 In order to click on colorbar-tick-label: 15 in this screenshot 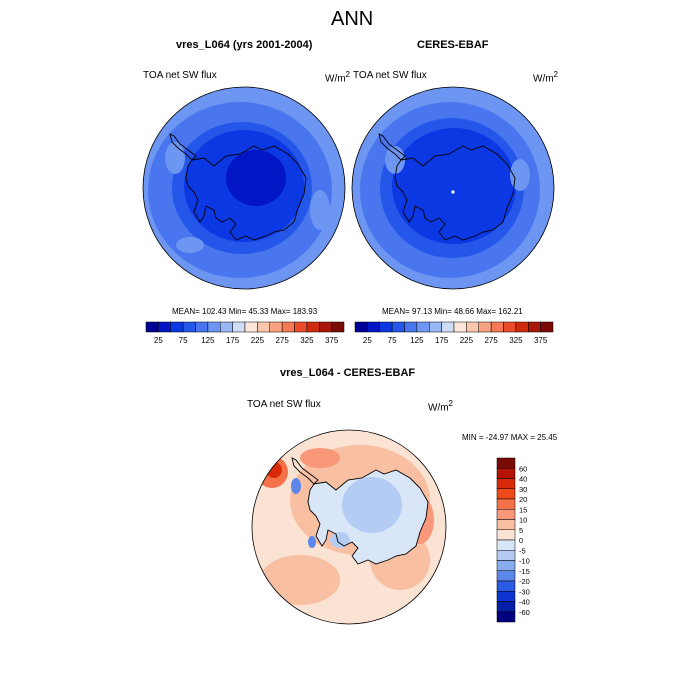, I will do `click(523, 509)`.